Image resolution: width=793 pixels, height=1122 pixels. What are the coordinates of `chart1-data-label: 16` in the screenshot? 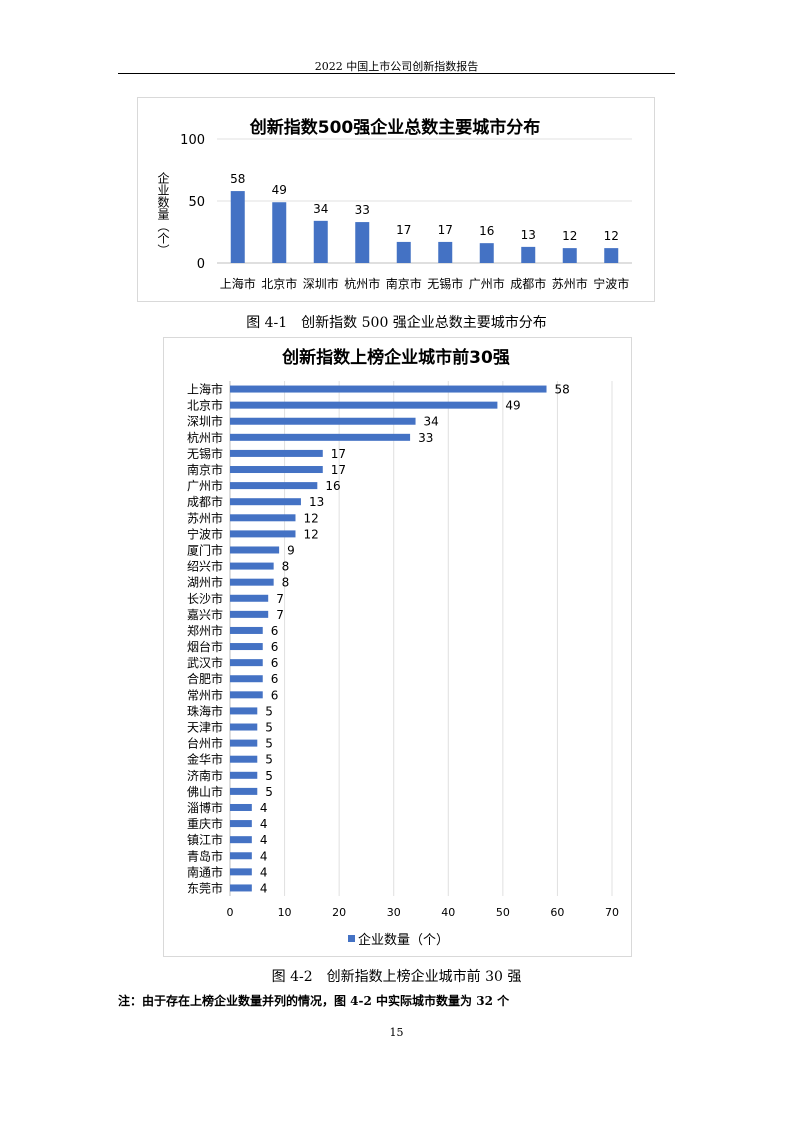 It's located at (486, 231).